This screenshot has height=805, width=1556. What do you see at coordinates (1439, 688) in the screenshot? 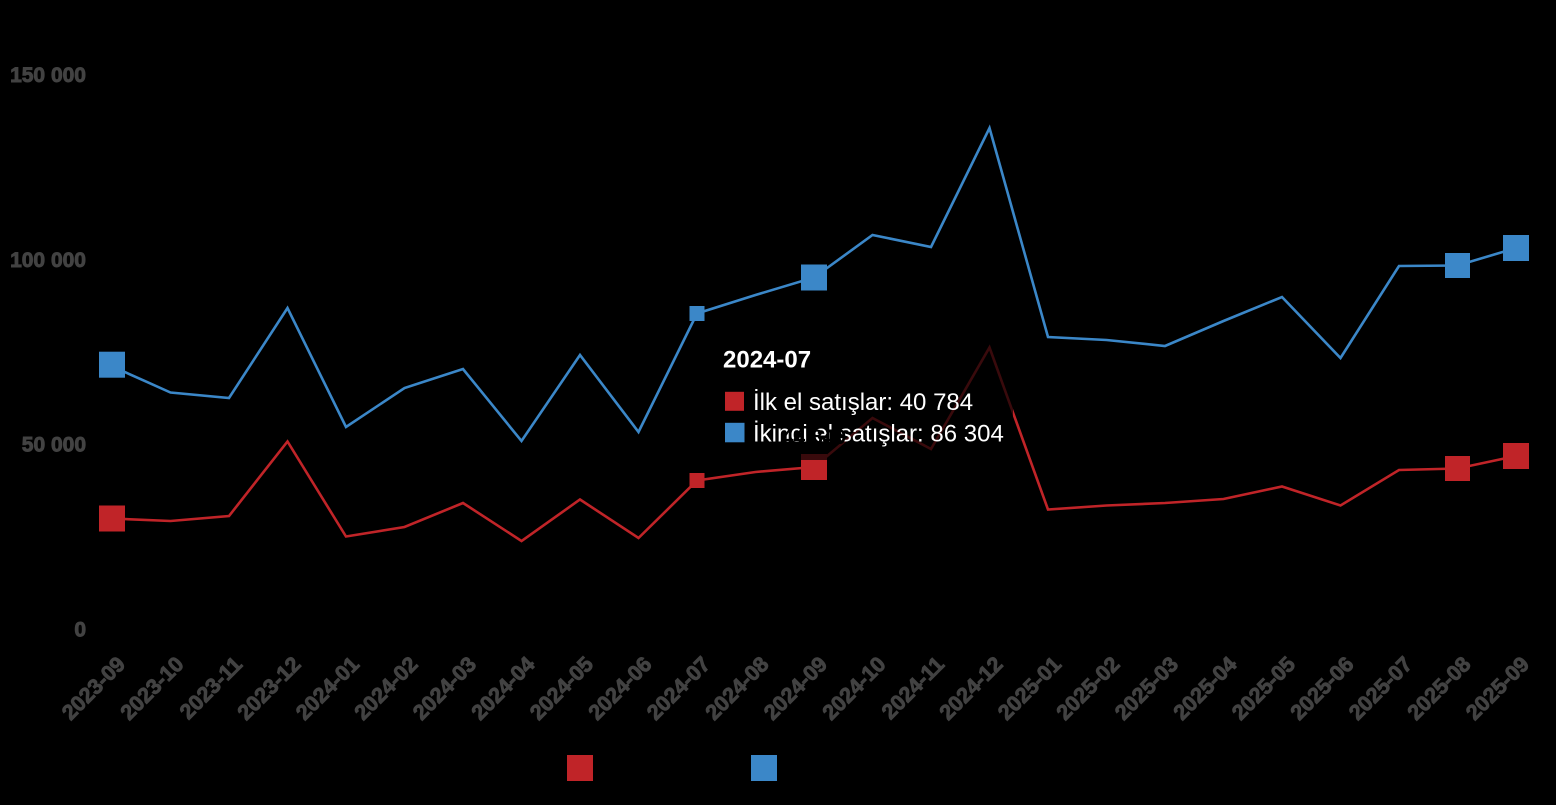
I see `svg-text: 2025-08` at bounding box center [1439, 688].